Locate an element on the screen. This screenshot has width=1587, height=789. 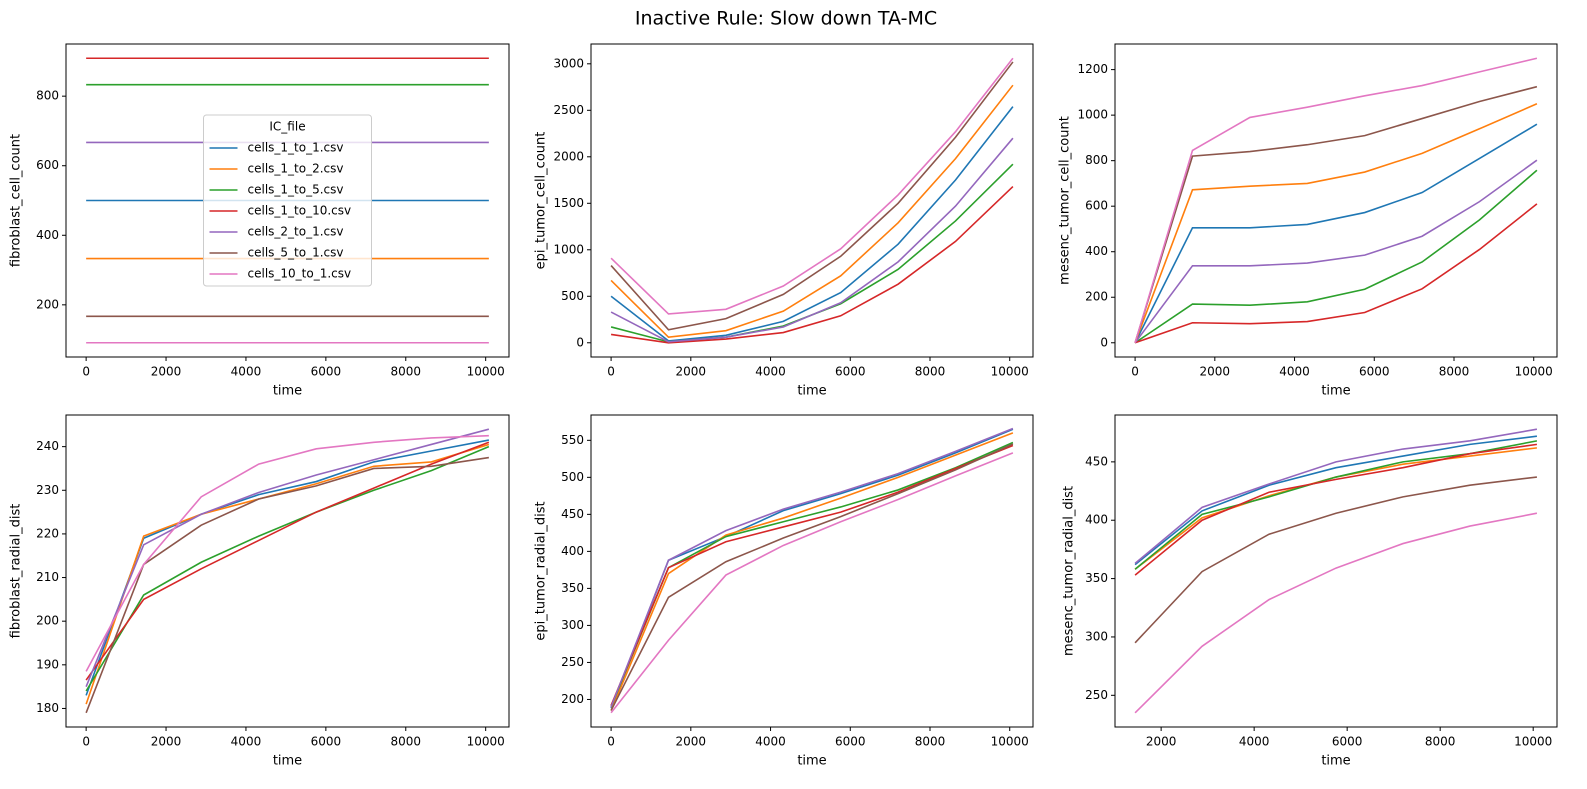
legend-frame is located at coordinates (287, 200).